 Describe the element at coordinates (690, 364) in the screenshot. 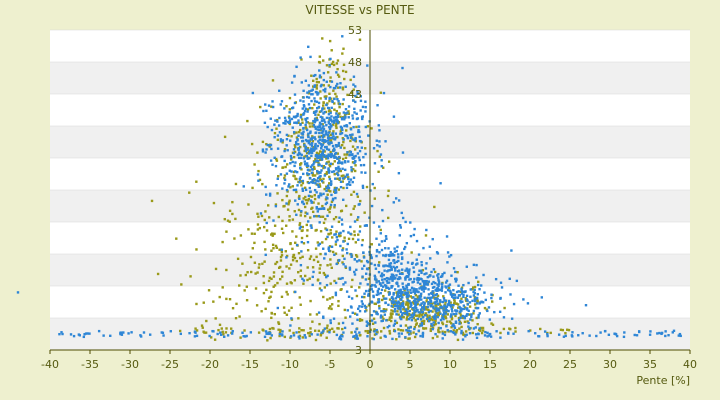

I see `x-tick-label: 40` at that location.